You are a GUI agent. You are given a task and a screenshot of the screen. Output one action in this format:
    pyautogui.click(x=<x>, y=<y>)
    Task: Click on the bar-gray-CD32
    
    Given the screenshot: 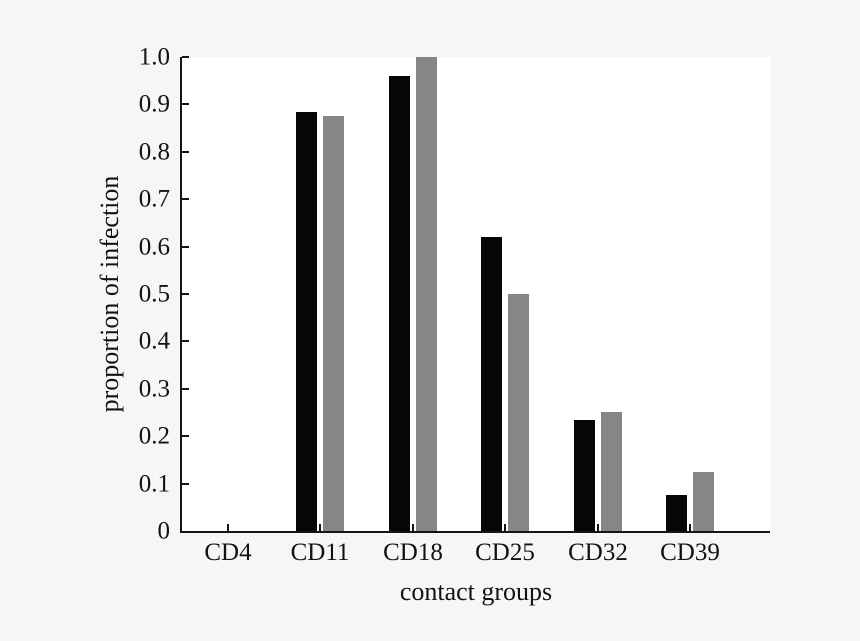 What is the action you would take?
    pyautogui.click(x=611, y=471)
    